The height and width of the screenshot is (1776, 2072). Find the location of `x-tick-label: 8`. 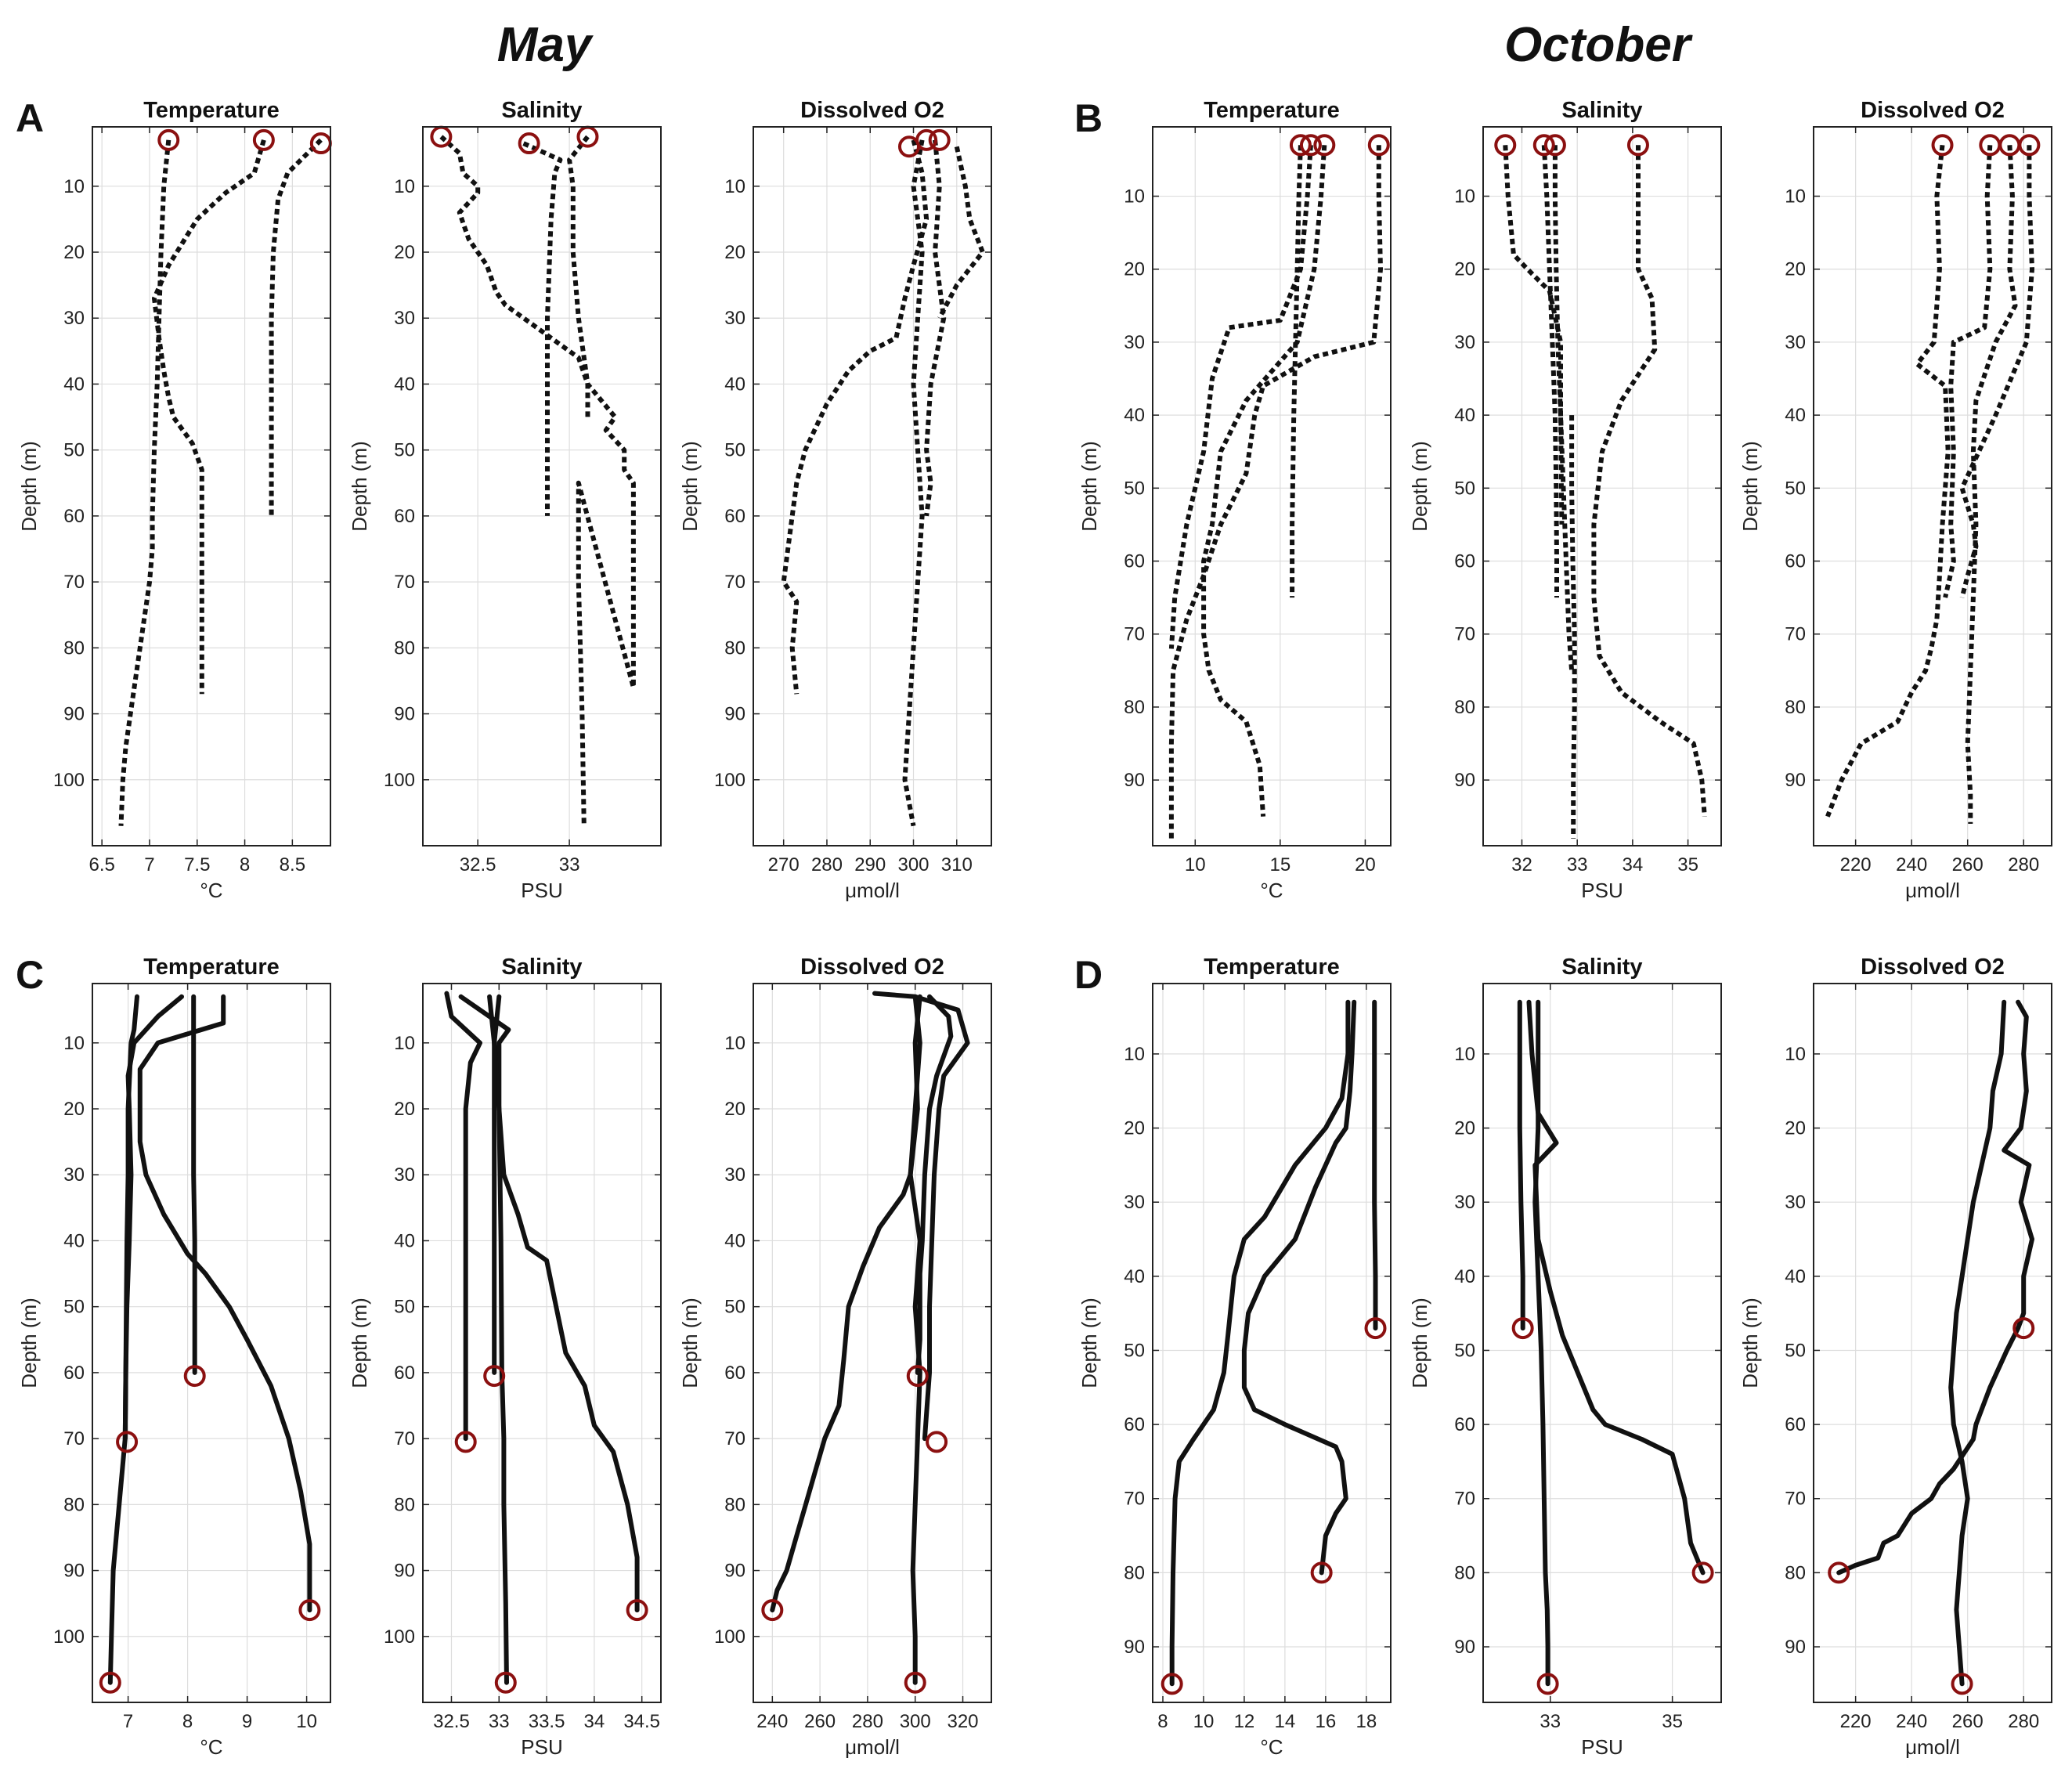

x-tick-label: 8 is located at coordinates (187, 1721).